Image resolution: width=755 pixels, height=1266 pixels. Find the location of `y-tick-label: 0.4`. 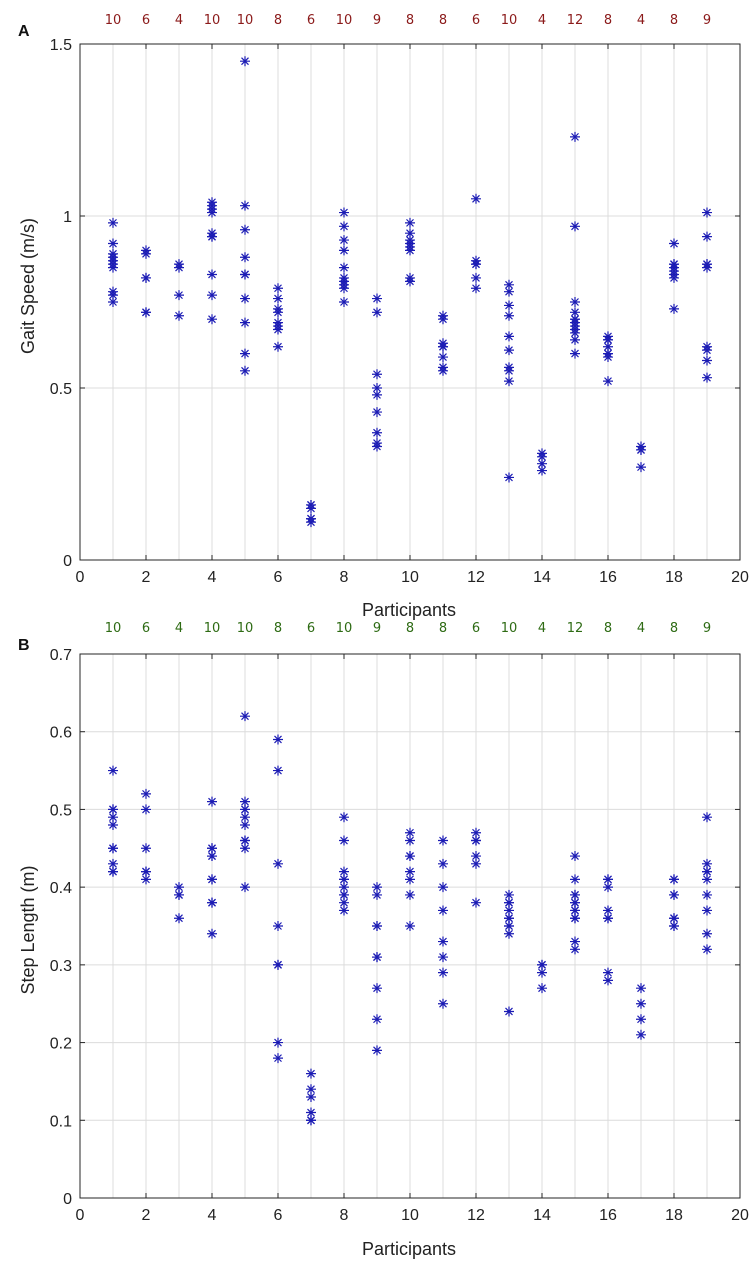

y-tick-label: 0.4 is located at coordinates (61, 888).